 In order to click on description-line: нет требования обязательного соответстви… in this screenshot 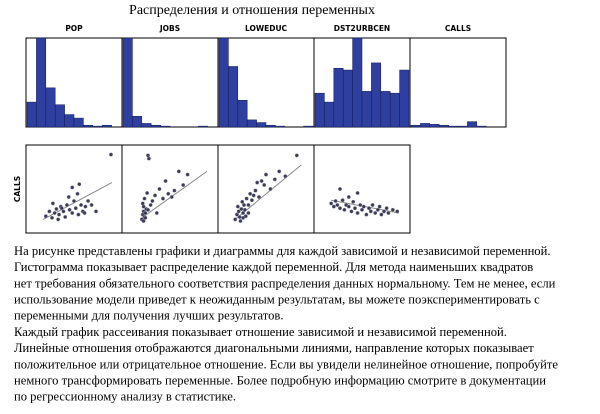, I will do `click(285, 283)`.